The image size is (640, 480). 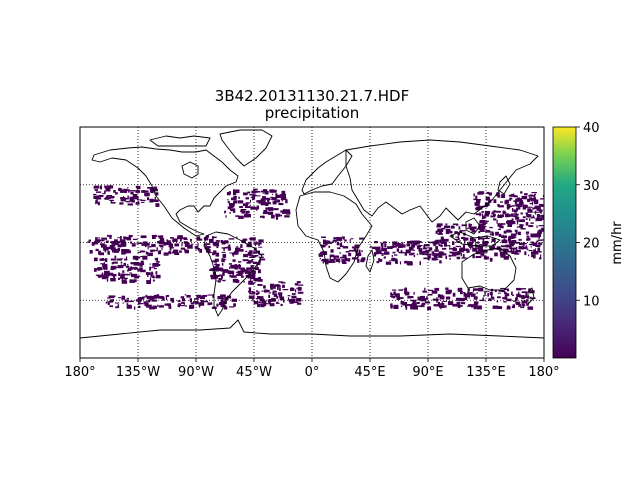 What do you see at coordinates (312, 372) in the screenshot?
I see `lon-tick-label: 0°` at bounding box center [312, 372].